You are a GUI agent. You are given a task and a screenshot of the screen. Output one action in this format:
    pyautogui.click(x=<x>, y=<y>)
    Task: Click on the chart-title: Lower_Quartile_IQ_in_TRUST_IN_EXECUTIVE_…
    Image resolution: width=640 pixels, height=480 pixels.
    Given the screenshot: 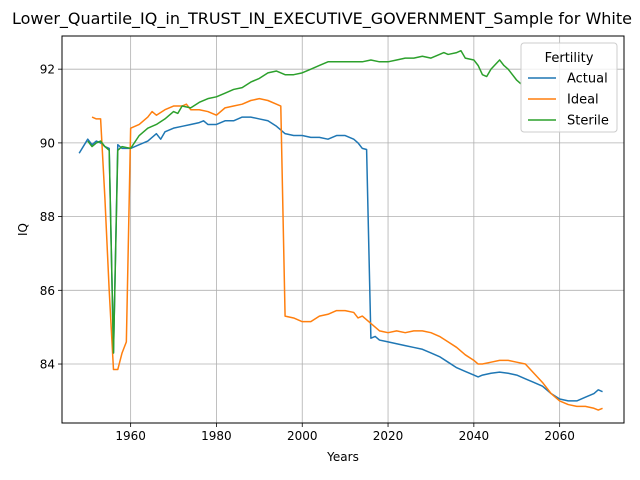 What is the action you would take?
    pyautogui.click(x=322, y=19)
    